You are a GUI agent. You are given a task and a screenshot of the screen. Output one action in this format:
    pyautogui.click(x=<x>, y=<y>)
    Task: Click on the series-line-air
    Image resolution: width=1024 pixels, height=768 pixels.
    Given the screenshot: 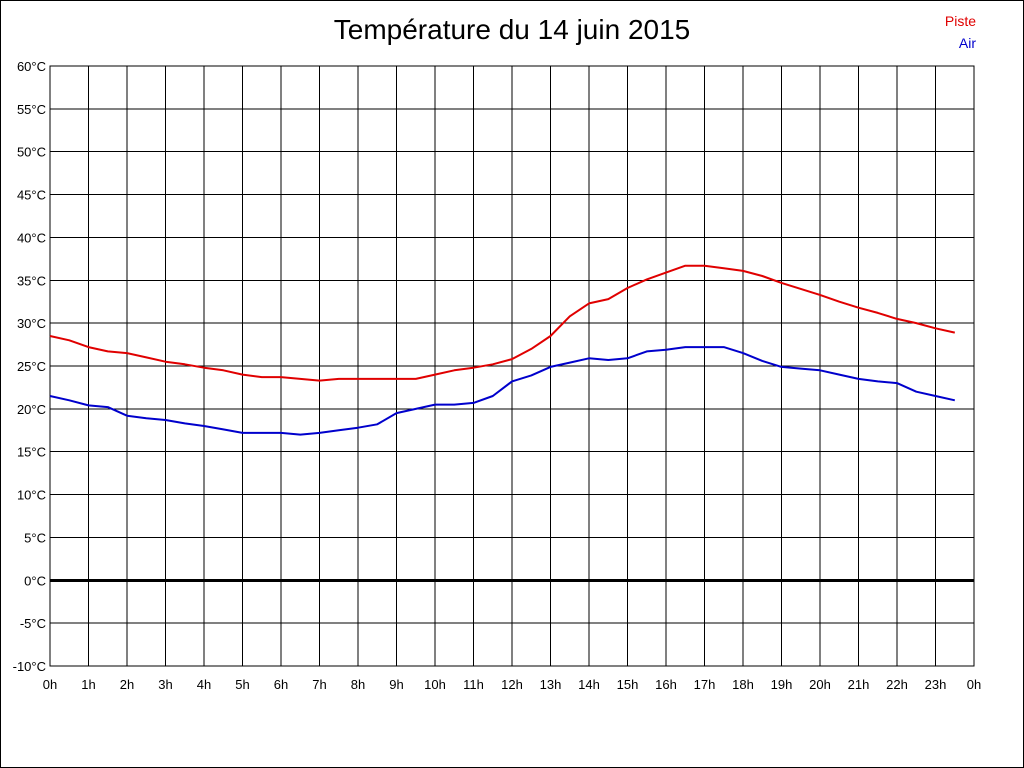 What is the action you would take?
    pyautogui.click(x=502, y=391)
    